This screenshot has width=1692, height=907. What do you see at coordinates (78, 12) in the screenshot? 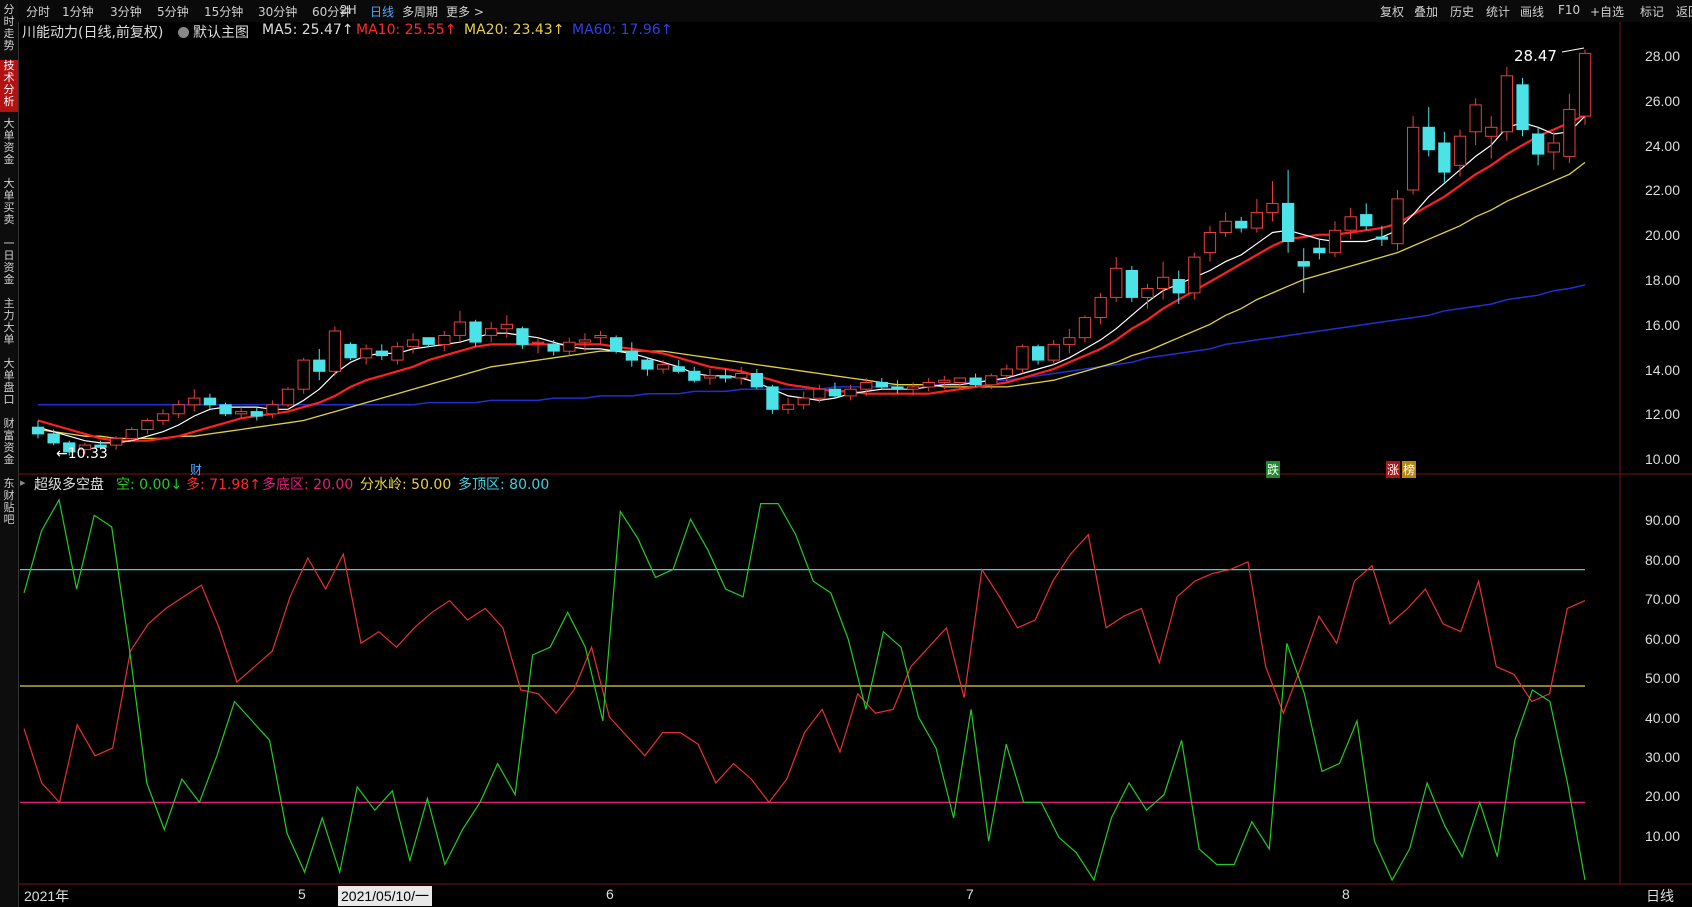
I see `period-1min: 1分钟` at bounding box center [78, 12].